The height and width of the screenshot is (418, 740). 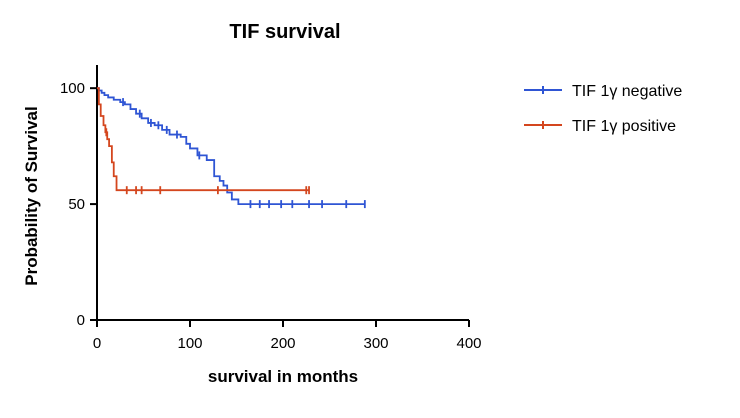 What do you see at coordinates (283, 376) in the screenshot?
I see `x-axis-label: survival in months` at bounding box center [283, 376].